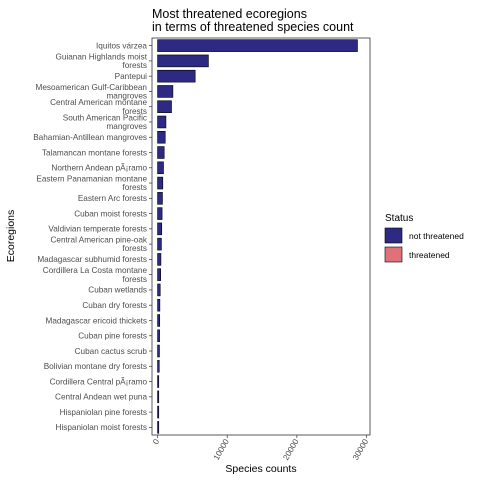  Describe the element at coordinates (95, 275) in the screenshot. I see `y-tick-label-15: Cordillera La Costa montane forests` at that location.